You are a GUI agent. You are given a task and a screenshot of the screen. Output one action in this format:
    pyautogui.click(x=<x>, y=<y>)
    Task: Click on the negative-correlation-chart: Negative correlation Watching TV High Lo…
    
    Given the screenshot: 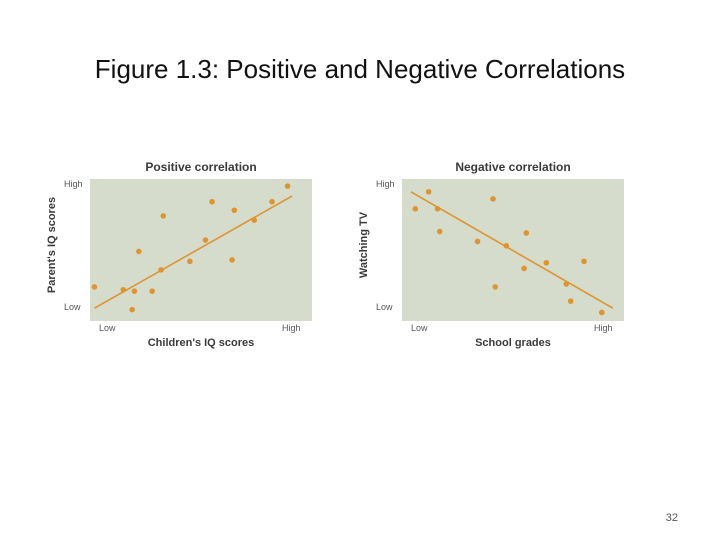 What is the action you would take?
    pyautogui.click(x=489, y=255)
    